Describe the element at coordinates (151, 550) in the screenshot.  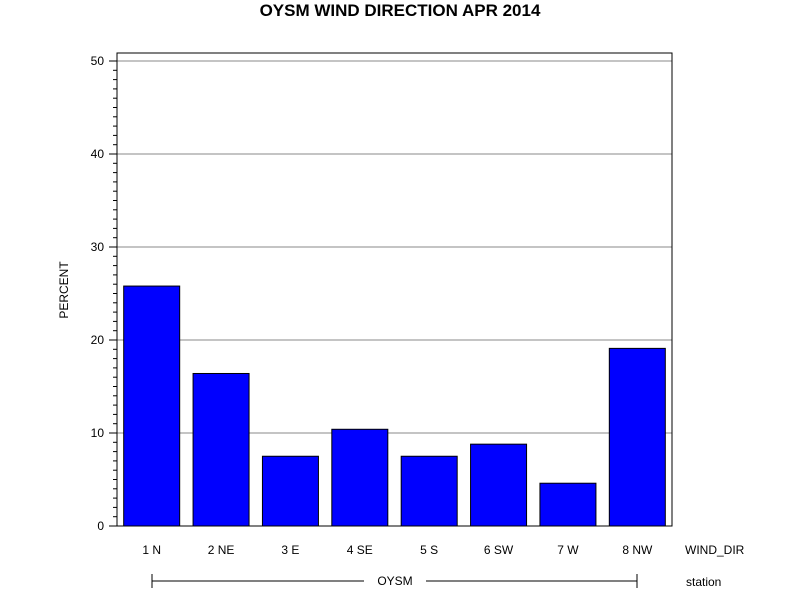
I see `x-tick-label: 1 N` at that location.